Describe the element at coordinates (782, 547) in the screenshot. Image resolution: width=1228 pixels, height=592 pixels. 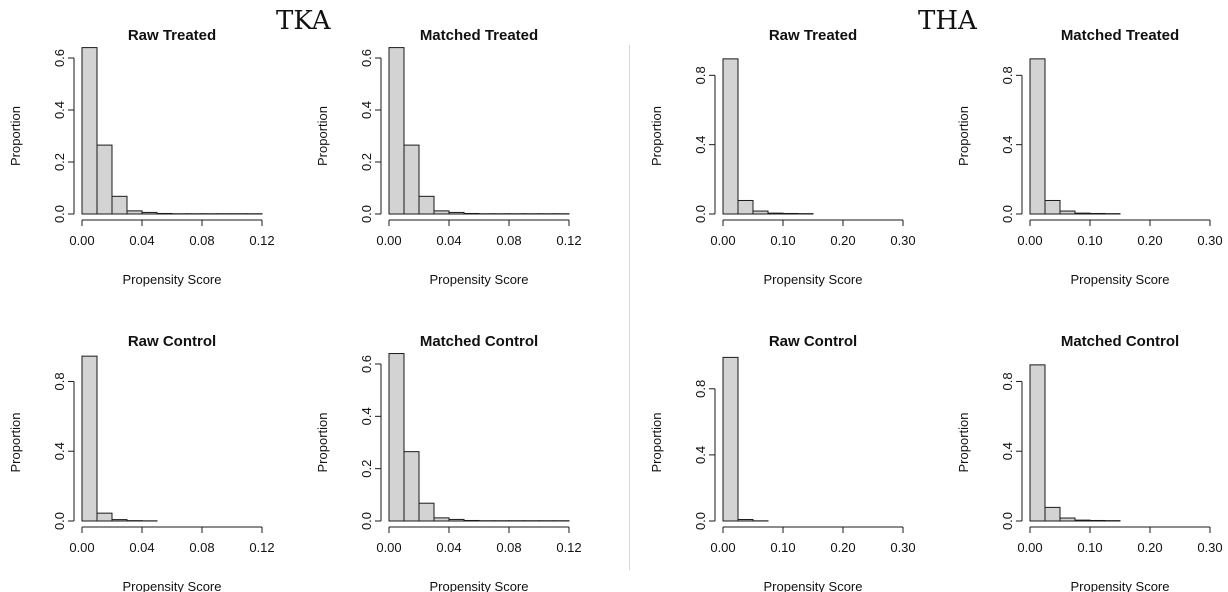
I see `chart-6-x-tick-label-1: 0.10` at that location.